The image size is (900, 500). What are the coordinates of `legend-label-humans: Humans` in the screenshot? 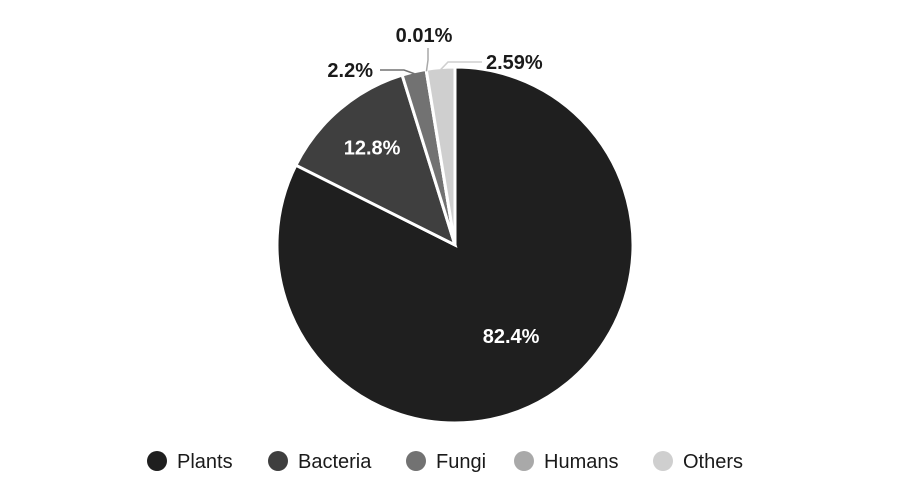 It's located at (581, 462).